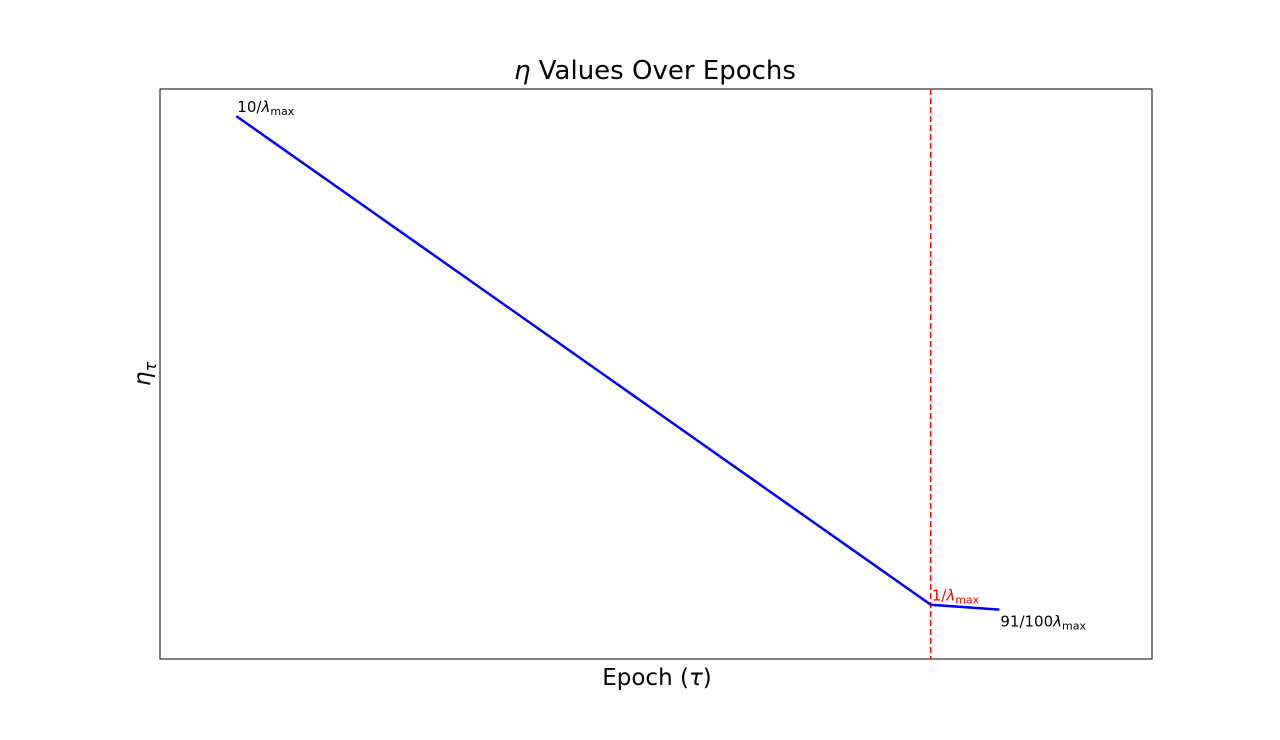 Image resolution: width=1280 pixels, height=740 pixels. What do you see at coordinates (145, 374) in the screenshot?
I see `y-axis-label: ητ` at bounding box center [145, 374].